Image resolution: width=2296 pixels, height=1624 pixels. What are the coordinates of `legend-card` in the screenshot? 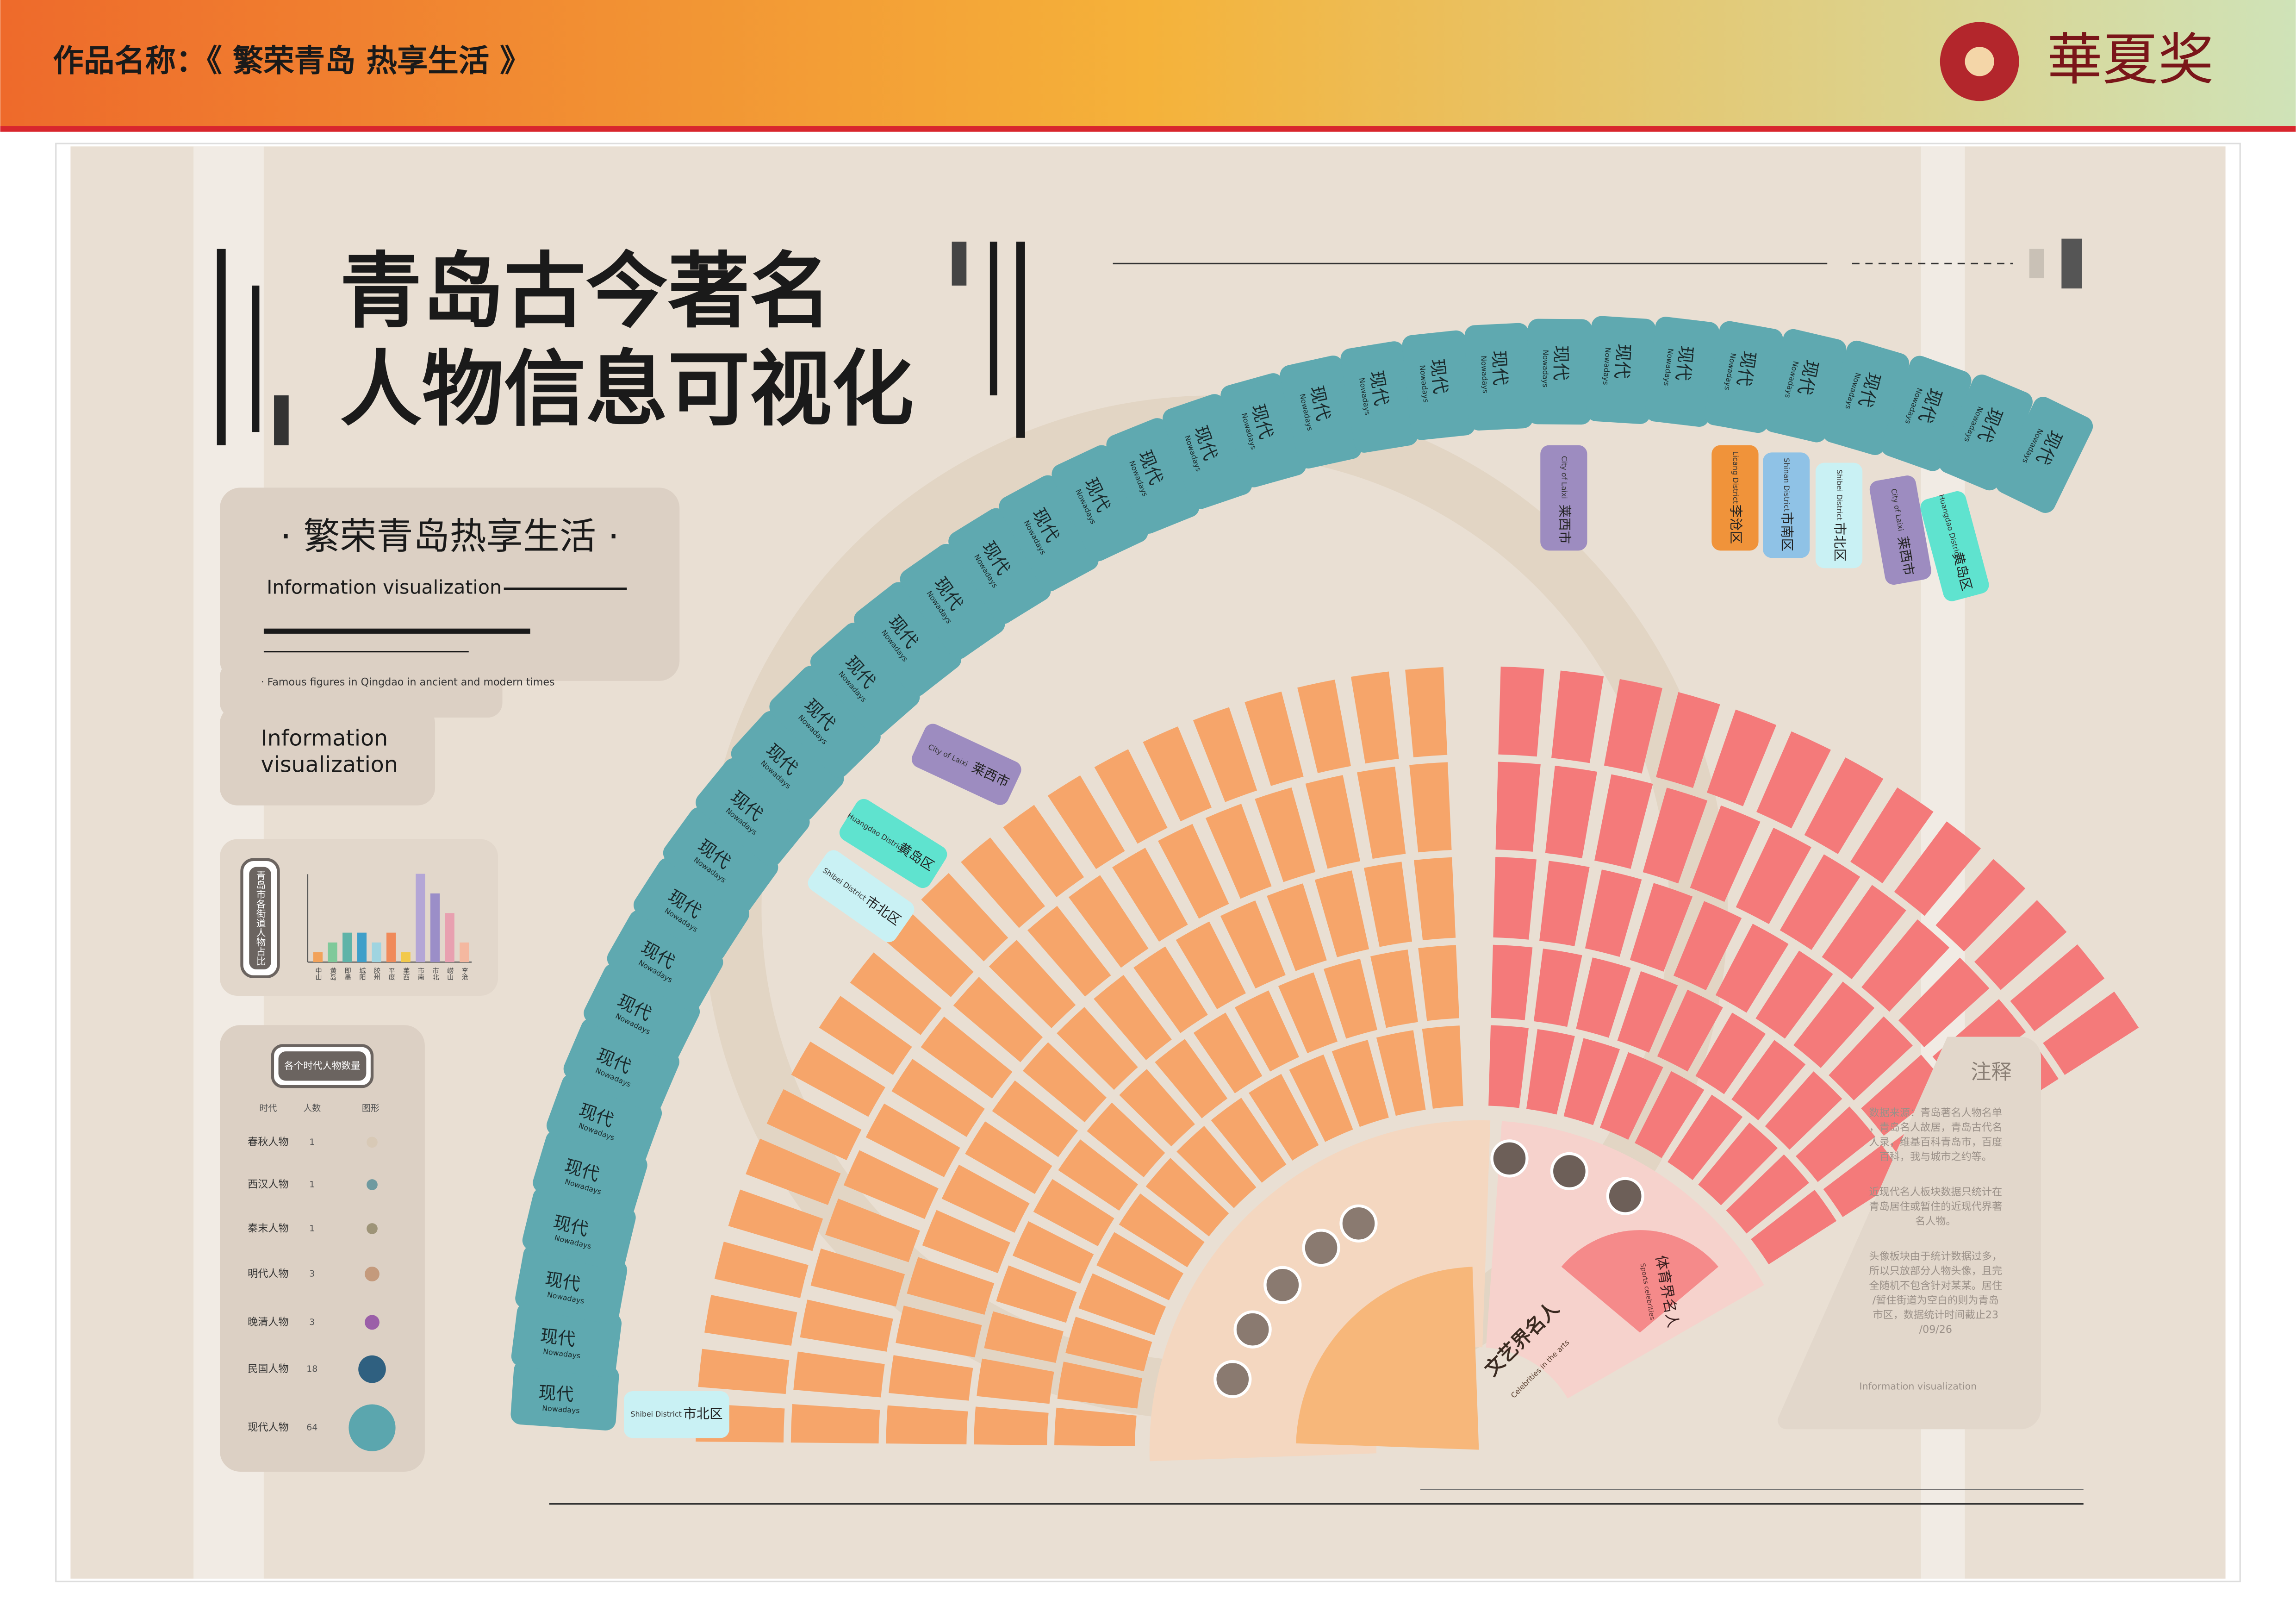 It's located at (322, 1248).